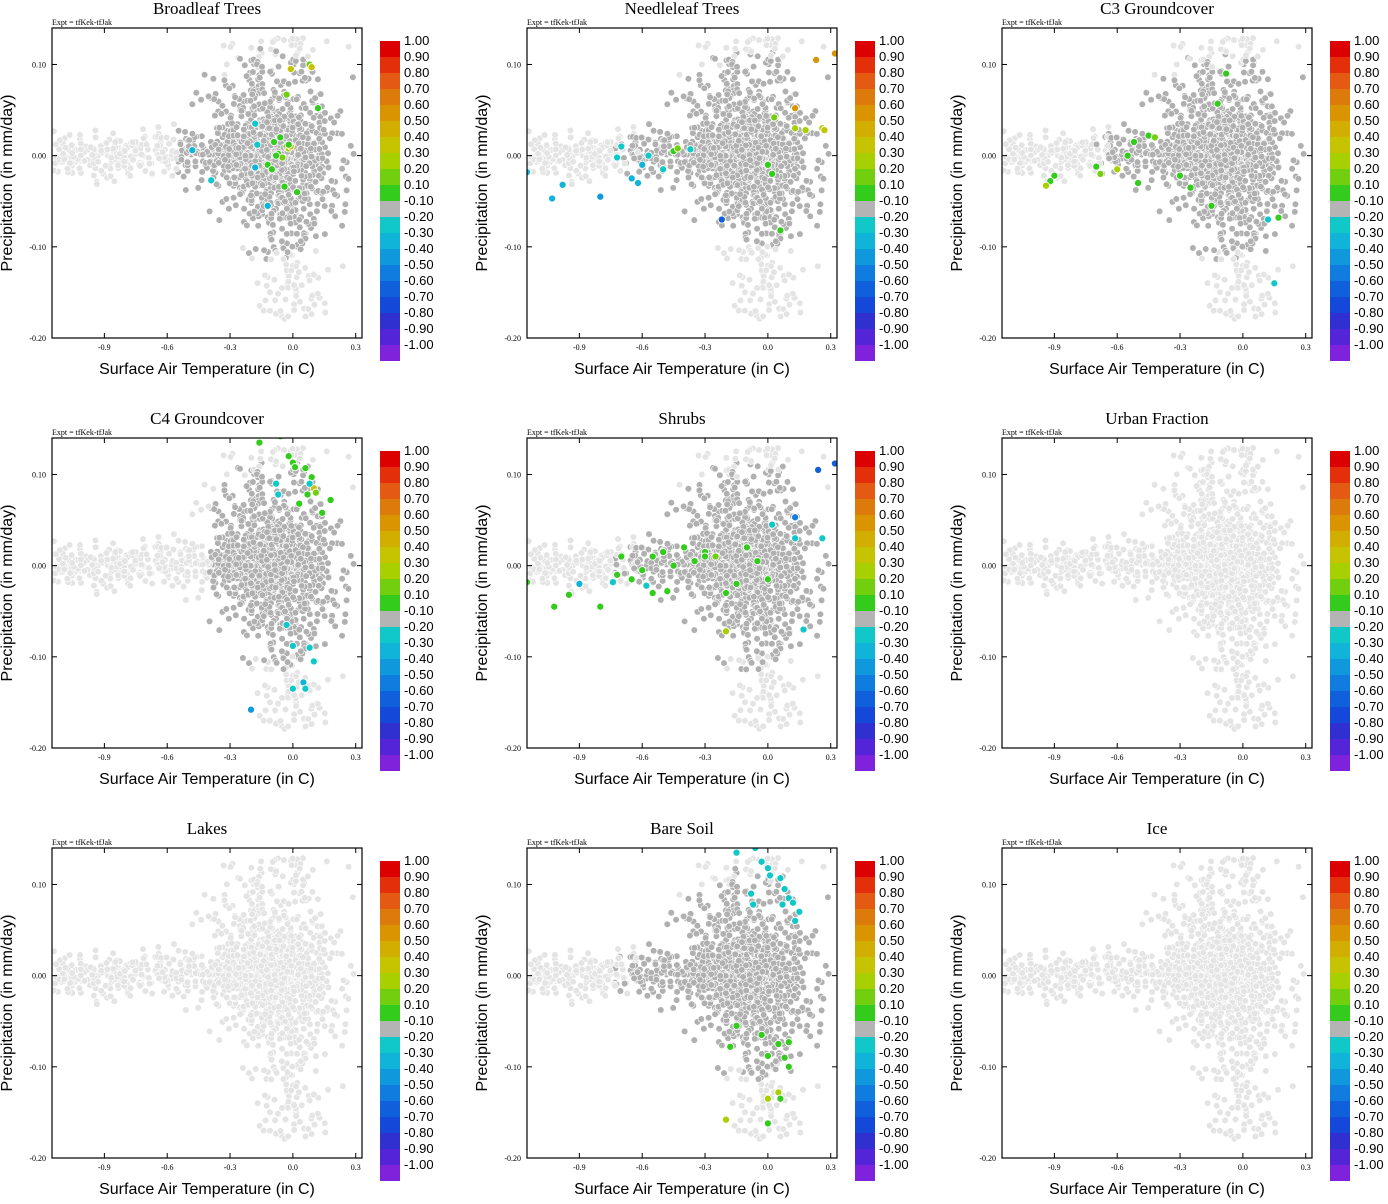 Image resolution: width=1388 pixels, height=1204 pixels. Describe the element at coordinates (416, 40) in the screenshot. I see `colorbar-label: 1.00` at that location.